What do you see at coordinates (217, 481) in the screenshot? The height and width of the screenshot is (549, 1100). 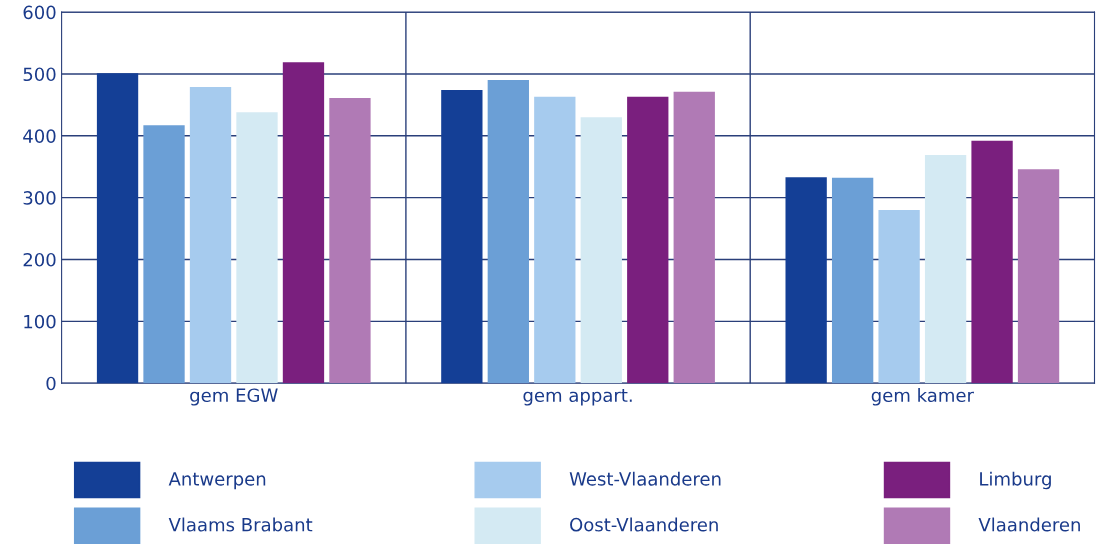 I see `legend-label: Antwerpen` at bounding box center [217, 481].